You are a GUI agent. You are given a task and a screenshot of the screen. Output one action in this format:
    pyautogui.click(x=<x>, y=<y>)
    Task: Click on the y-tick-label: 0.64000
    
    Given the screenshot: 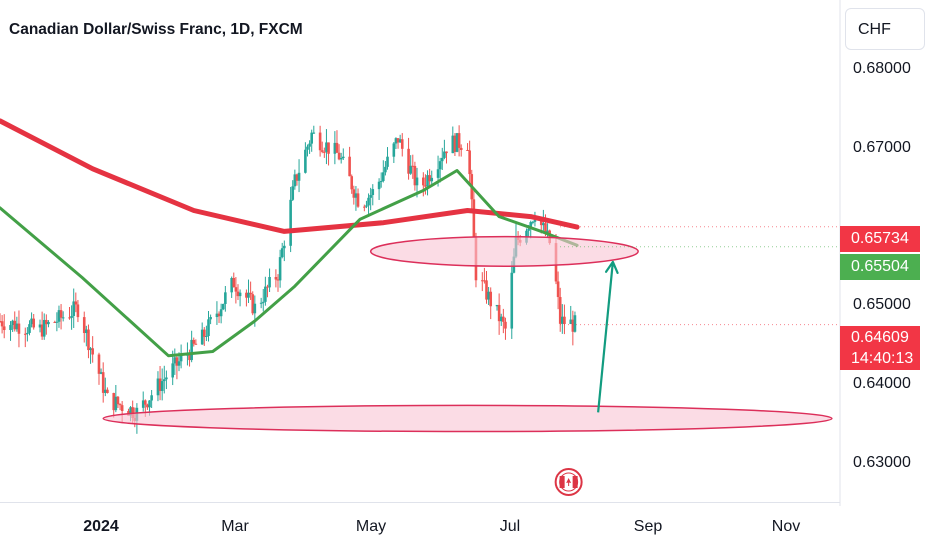 What is the action you would take?
    pyautogui.click(x=882, y=383)
    